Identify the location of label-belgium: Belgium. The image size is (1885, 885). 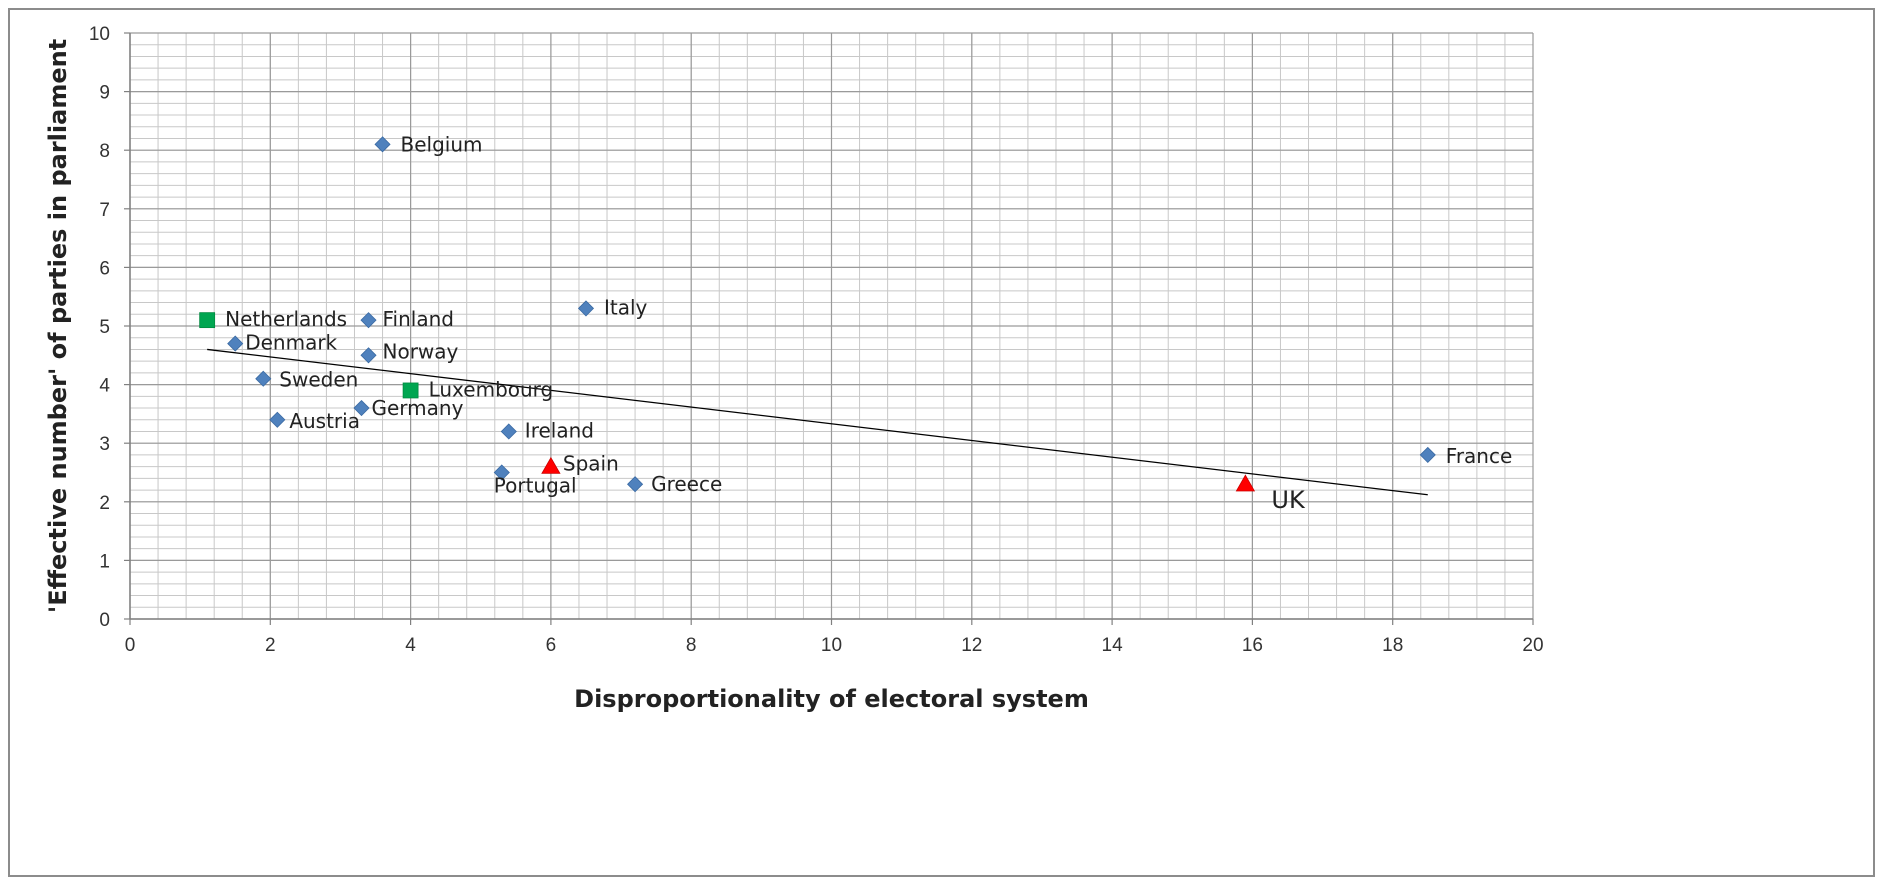
(442, 144).